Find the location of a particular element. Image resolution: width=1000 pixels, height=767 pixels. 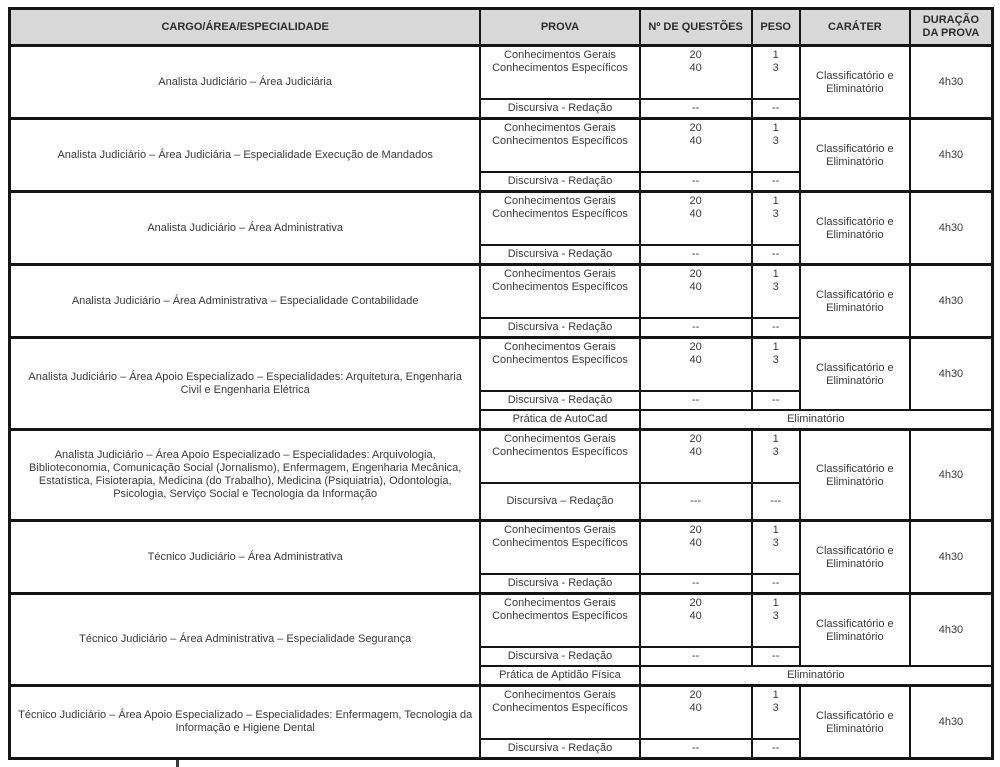

discursiva-row: Discursiva – Redação --- --- is located at coordinates (501, 502).